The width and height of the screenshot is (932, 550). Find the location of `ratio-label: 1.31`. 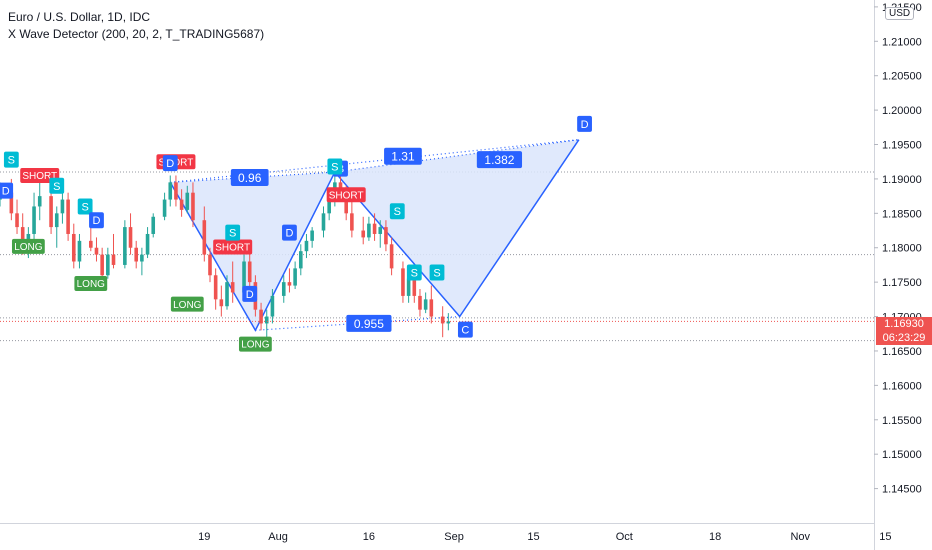

ratio-label: 1.31 is located at coordinates (403, 157).